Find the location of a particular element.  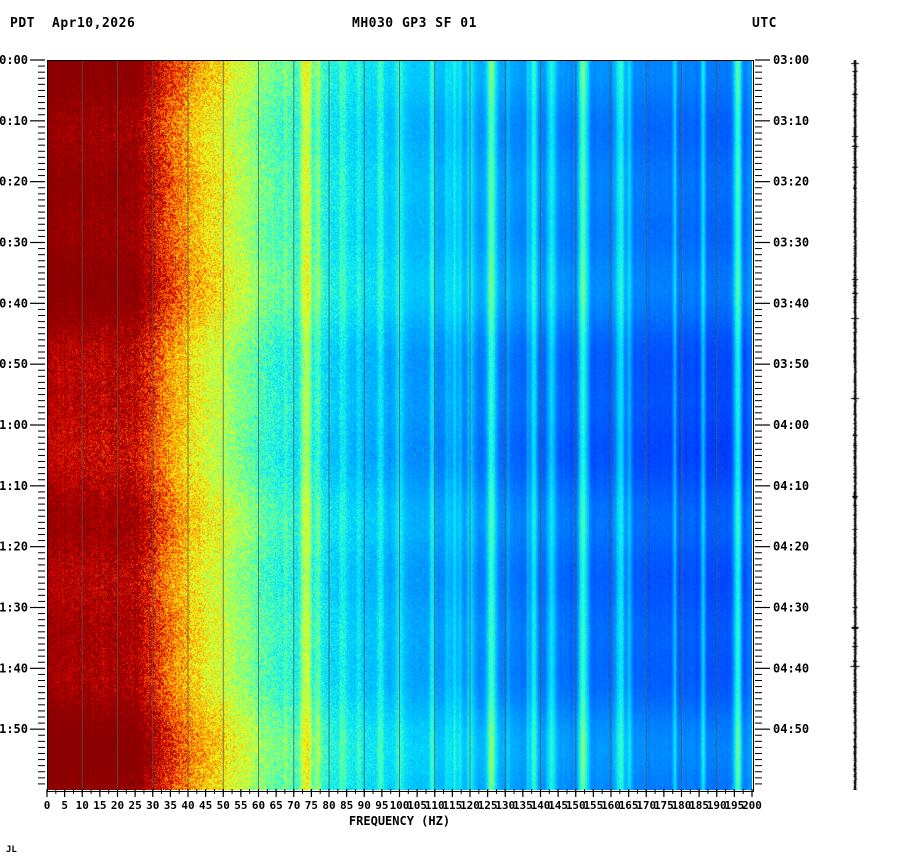

x-tick-label: 150 is located at coordinates (576, 805).